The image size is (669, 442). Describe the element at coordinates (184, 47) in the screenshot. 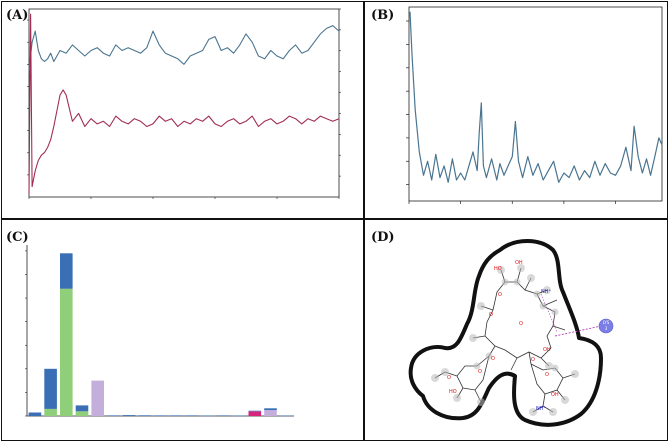

I see `protein-rmsd-line` at that location.